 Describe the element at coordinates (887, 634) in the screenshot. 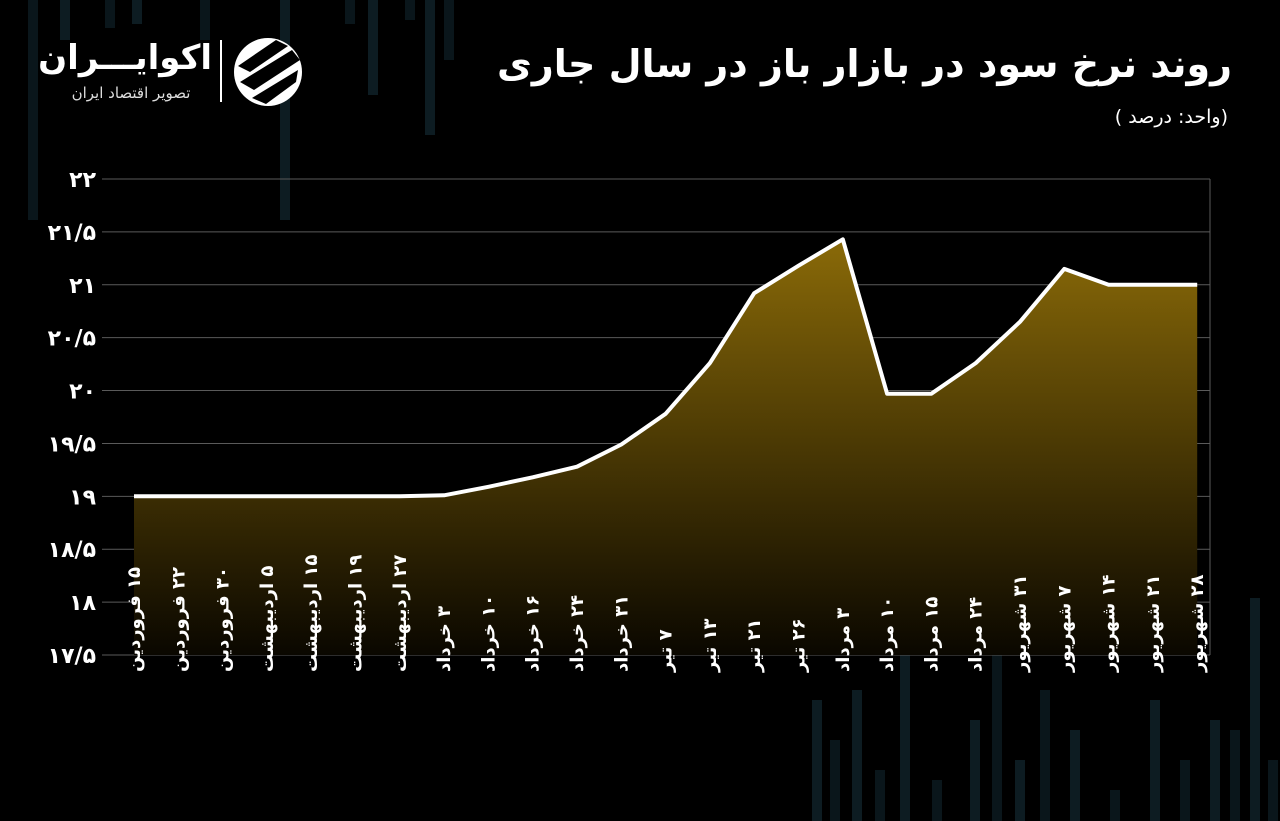

I see `x-tick-label: ۱۰ مرداد` at that location.